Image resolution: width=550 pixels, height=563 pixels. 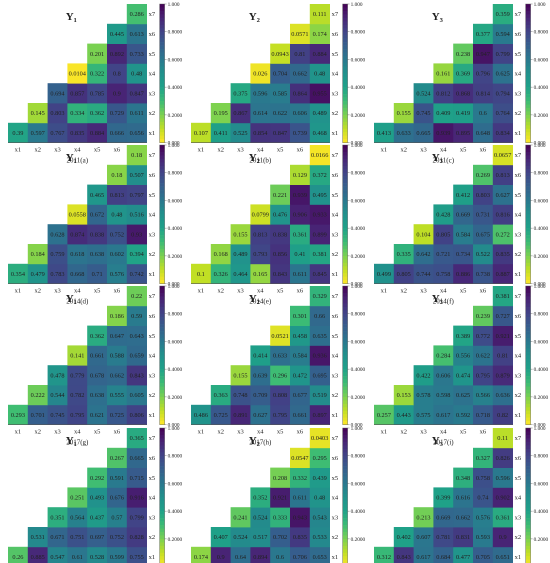 I want to click on cell-value-label: 0.201, so click(x=97, y=54).